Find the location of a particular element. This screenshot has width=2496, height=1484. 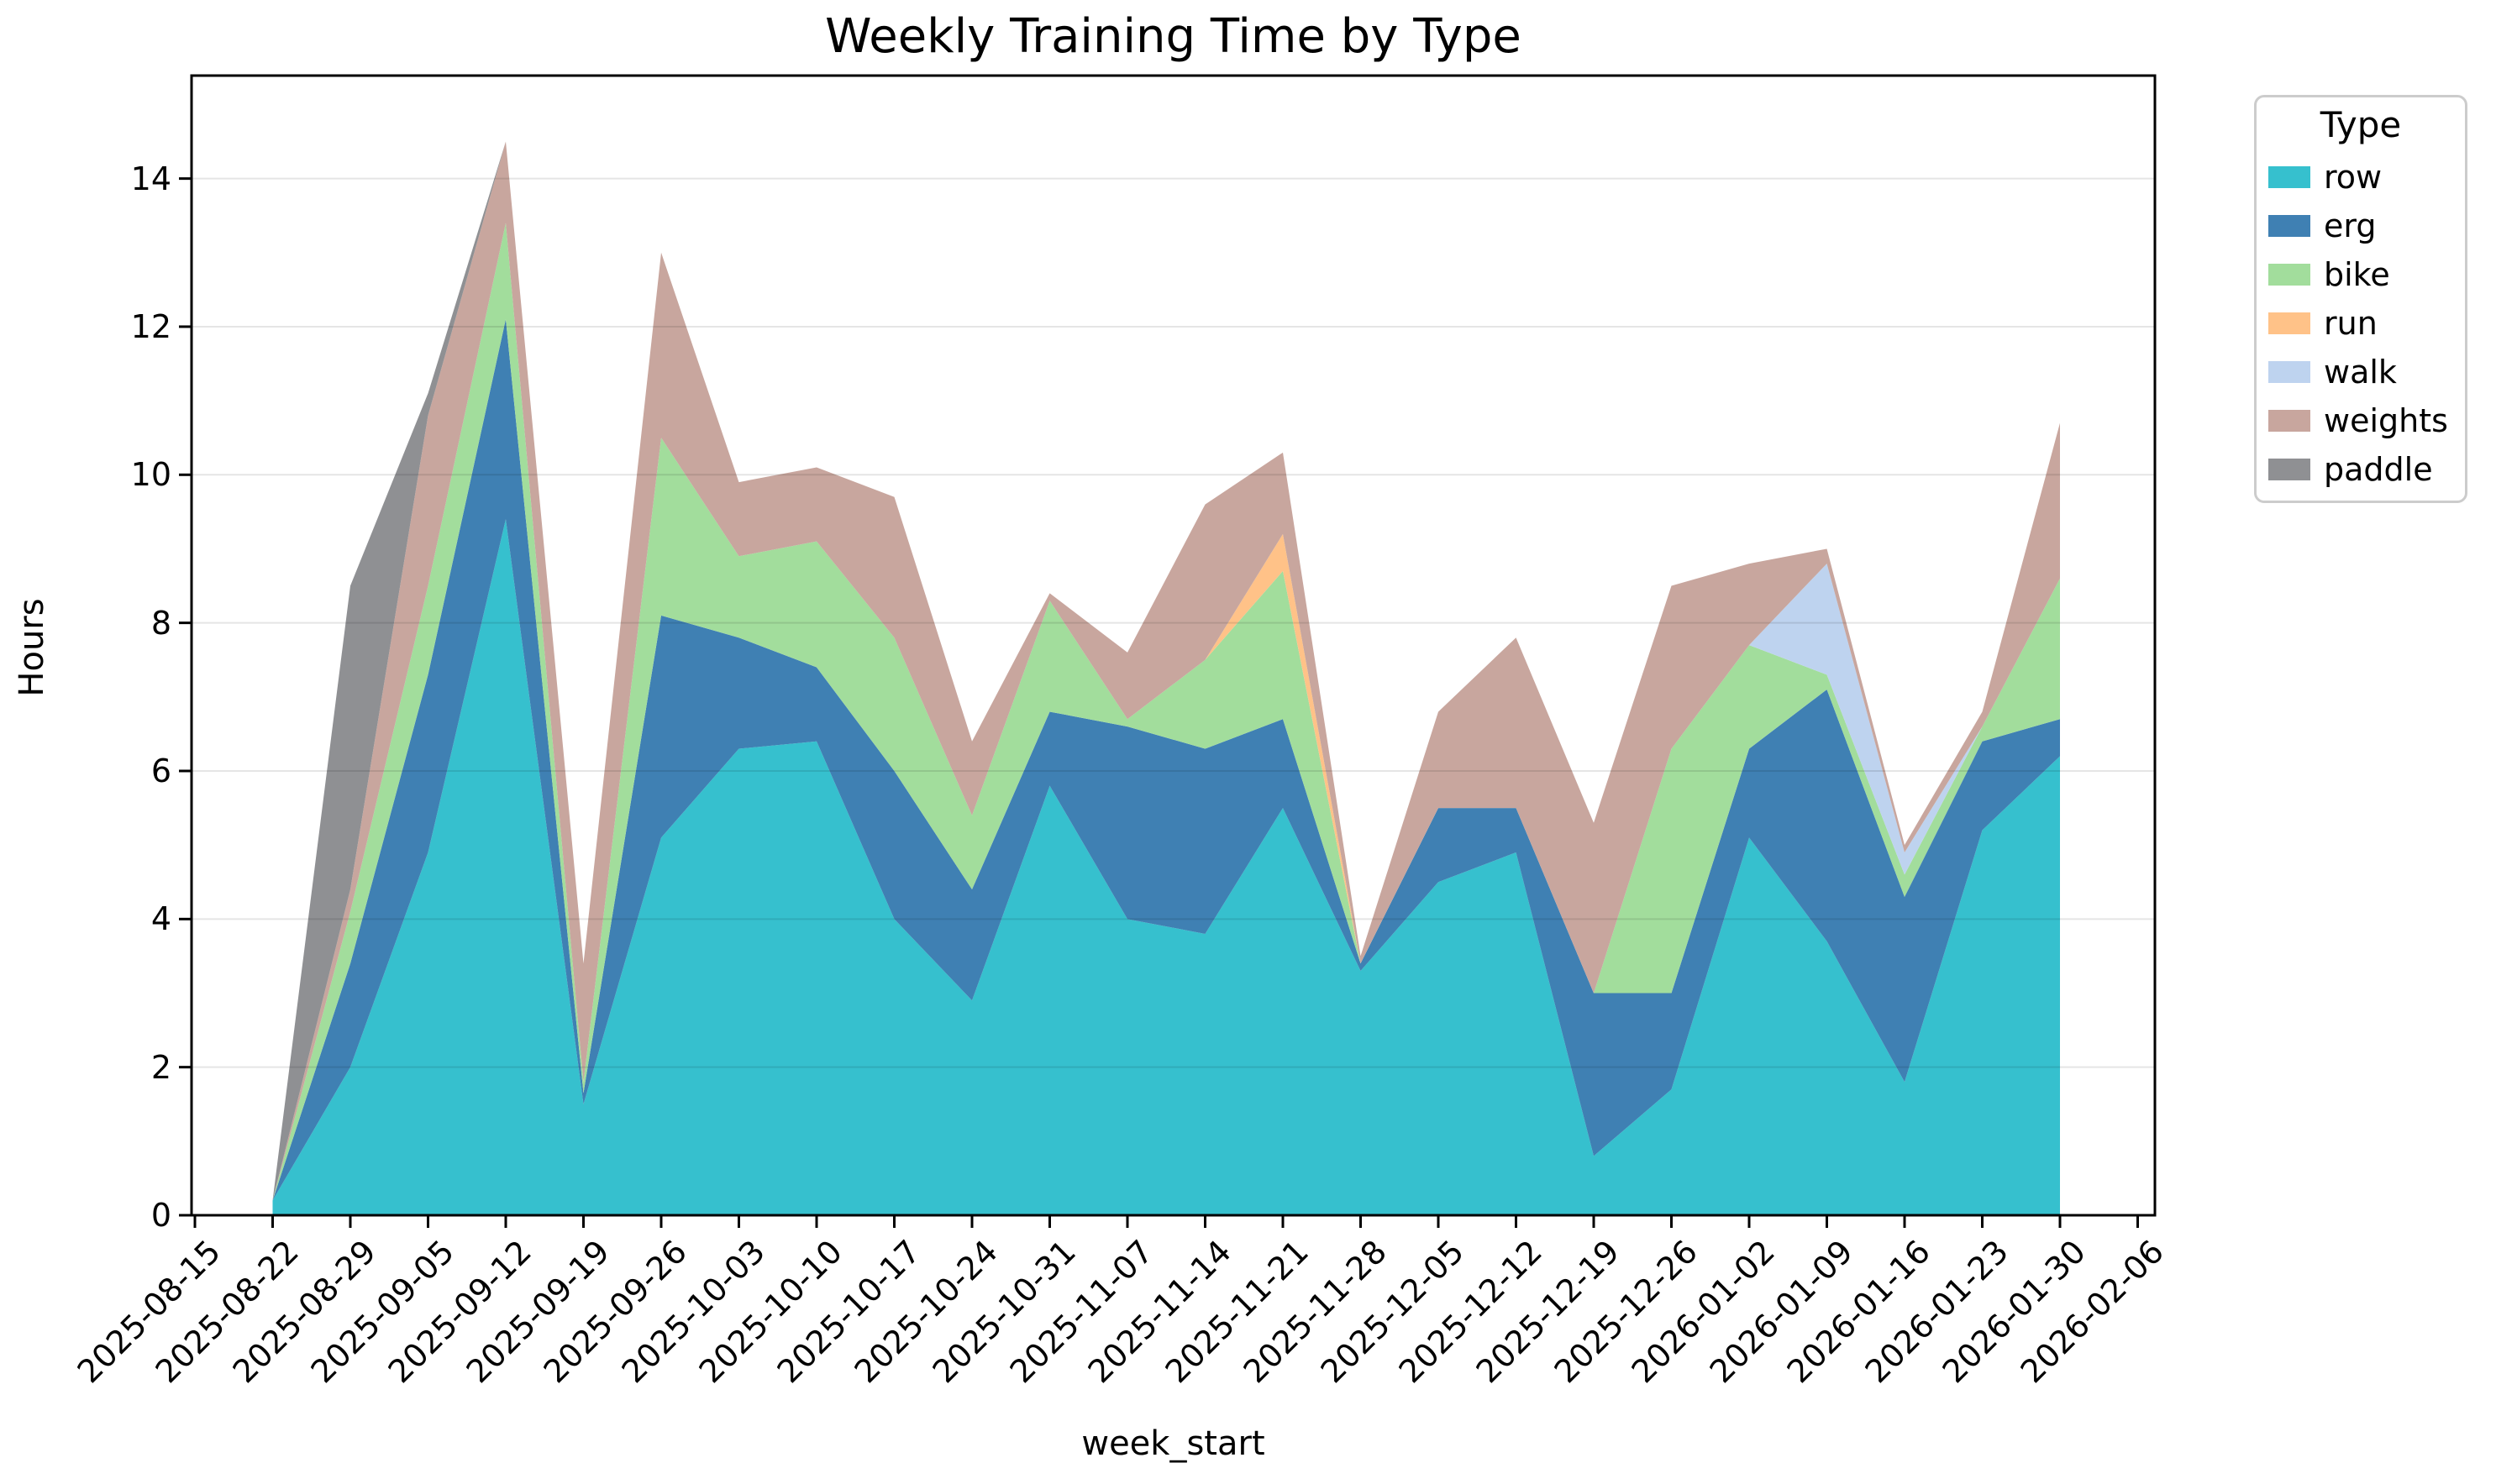

legend-item-erg: erg is located at coordinates (2361, 226).